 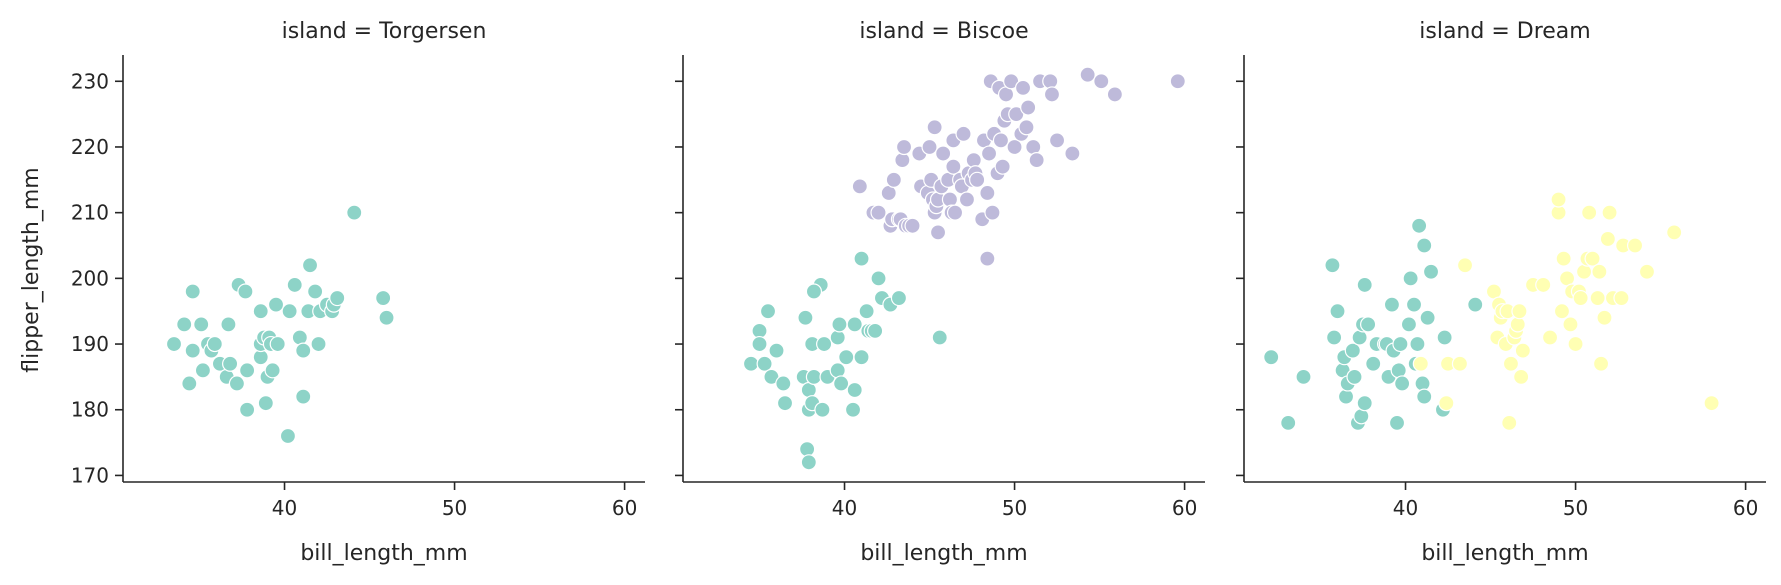 I want to click on panel-title: island = Dream, so click(x=1504, y=31).